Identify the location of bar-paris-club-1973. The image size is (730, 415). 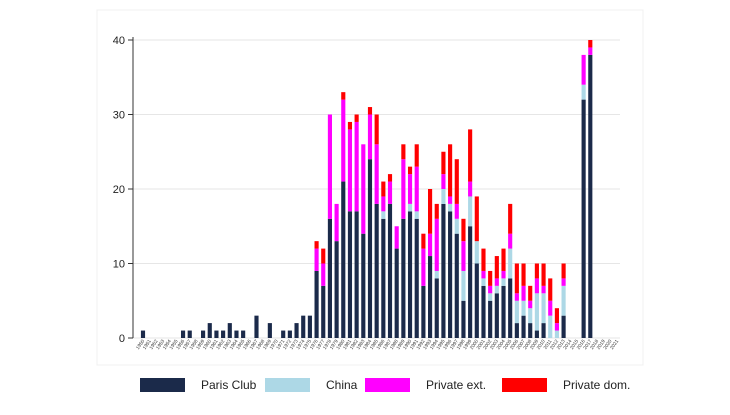
(296, 330).